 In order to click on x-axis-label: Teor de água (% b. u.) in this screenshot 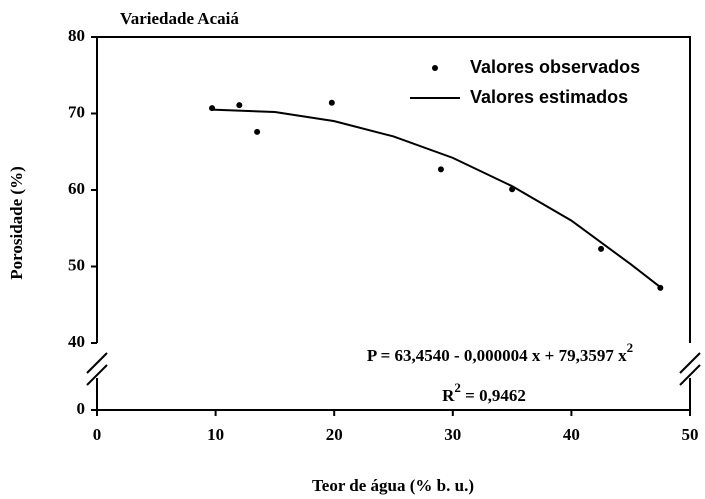, I will do `click(393, 485)`.